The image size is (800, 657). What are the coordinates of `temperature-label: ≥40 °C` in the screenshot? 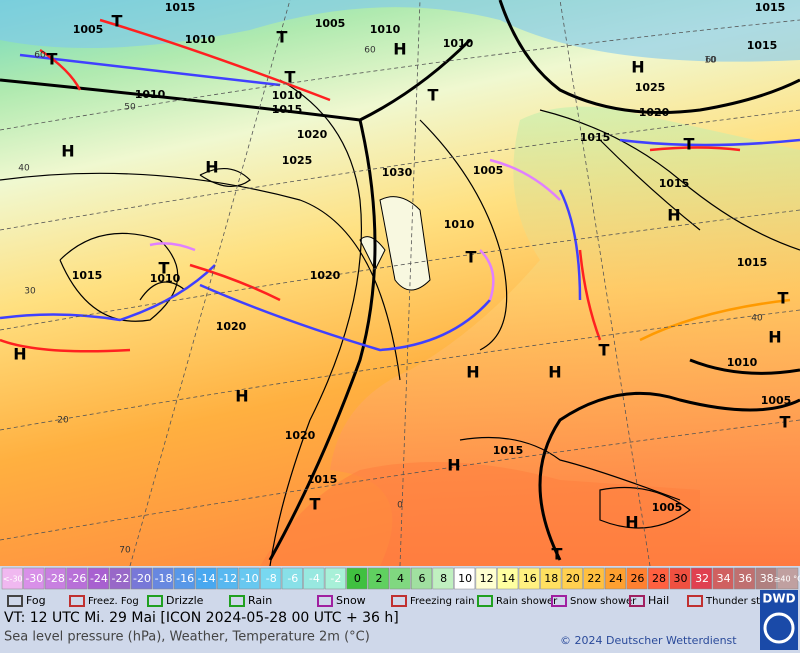 It's located at (787, 579).